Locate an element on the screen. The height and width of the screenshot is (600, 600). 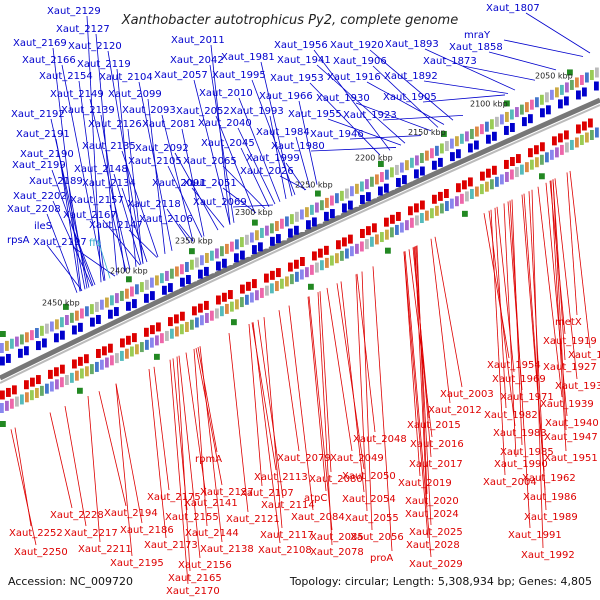
forward-gene-label: Xaut_1920 is located at coordinates (357, 45).